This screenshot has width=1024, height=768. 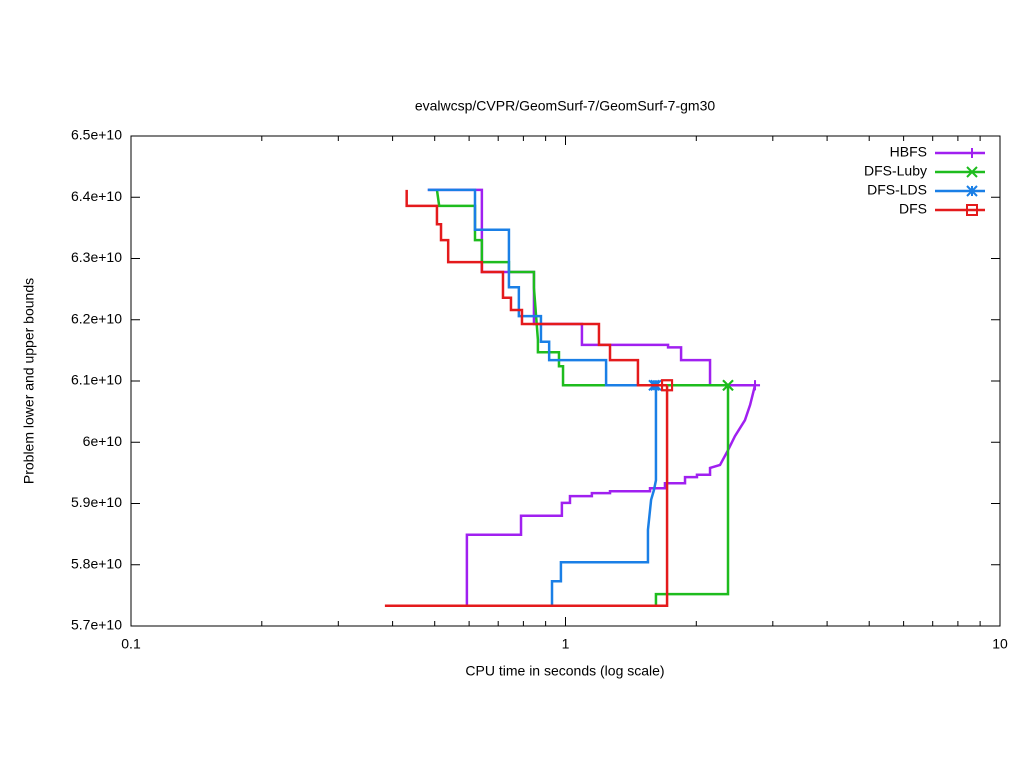 What do you see at coordinates (96, 135) in the screenshot?
I see `y-tick-label: 6.5e+10` at bounding box center [96, 135].